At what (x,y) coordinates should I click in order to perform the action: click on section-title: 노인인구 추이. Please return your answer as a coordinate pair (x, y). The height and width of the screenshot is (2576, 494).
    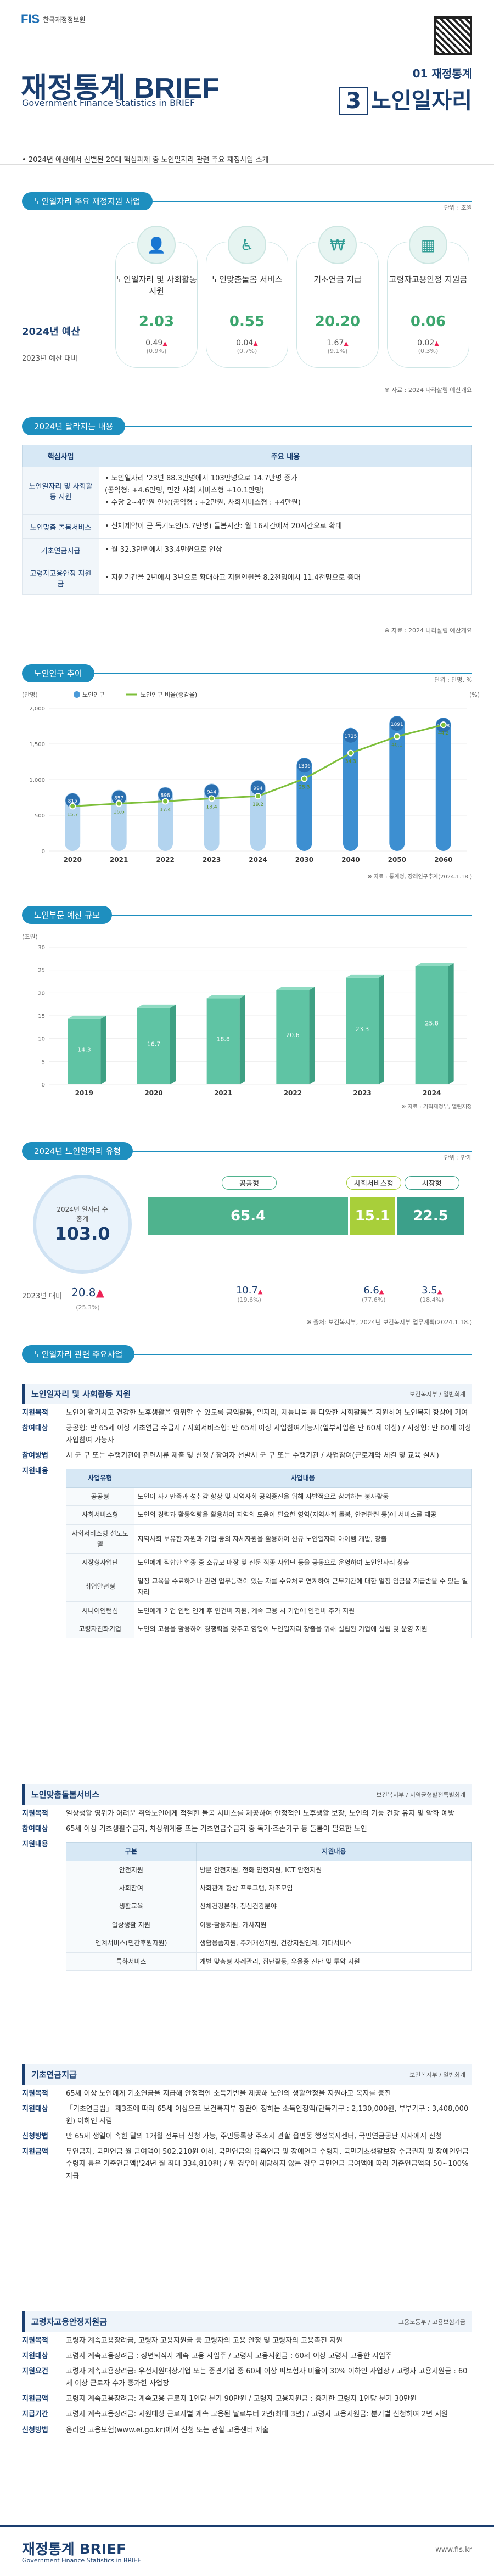
    Looking at the image, I should click on (58, 673).